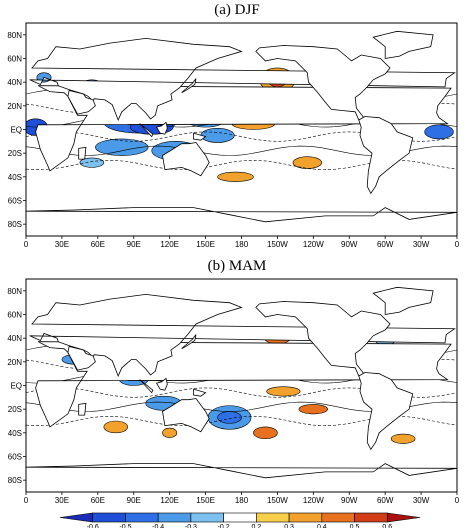 The image size is (474, 528). I want to click on colorbar-label: -0.2, so click(224, 526).